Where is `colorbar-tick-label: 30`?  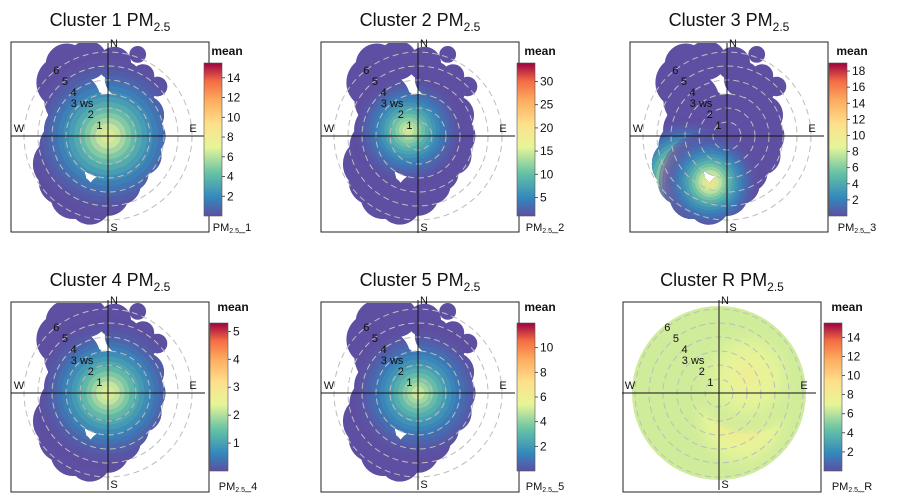
colorbar-tick-label: 30 is located at coordinates (547, 82).